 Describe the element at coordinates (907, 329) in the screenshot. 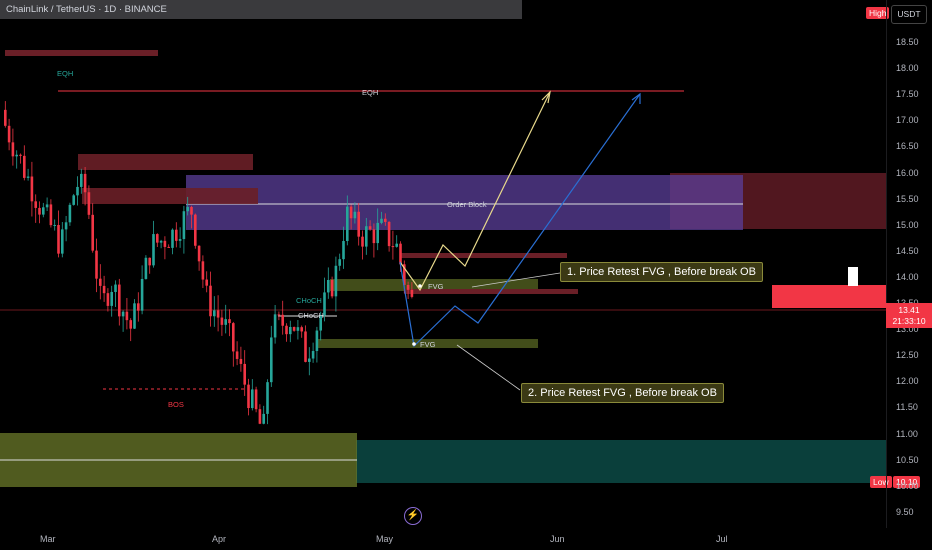

I see `price-tick: 13.00` at that location.